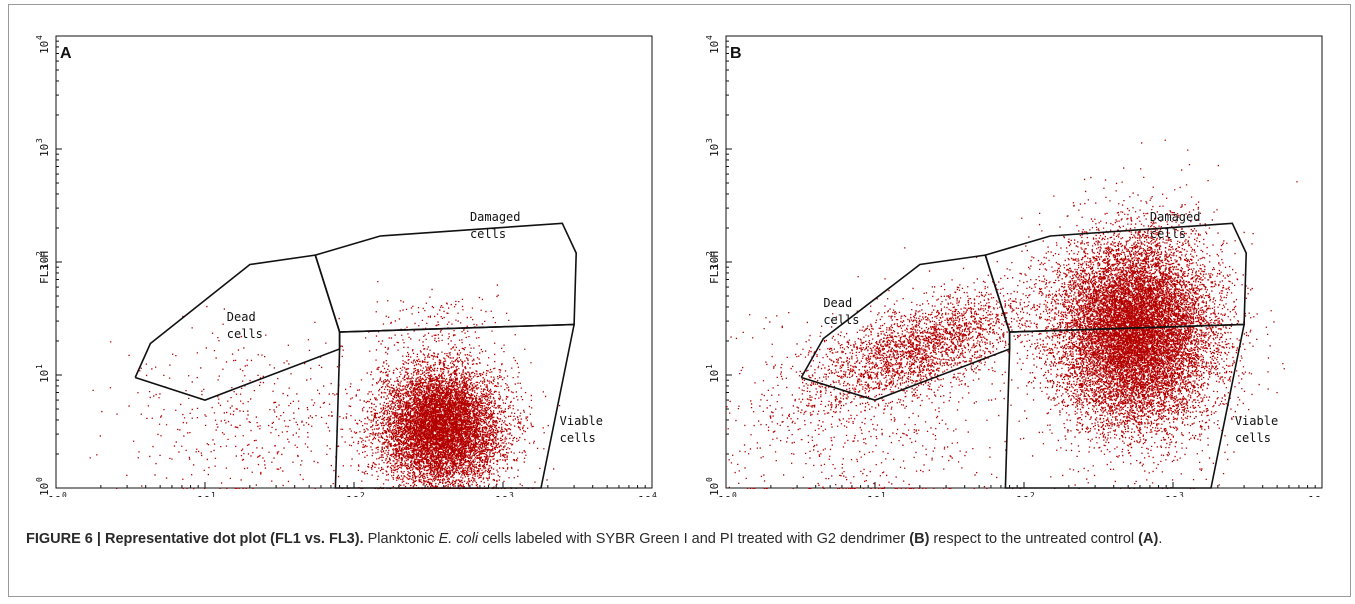 The width and height of the screenshot is (1355, 604). What do you see at coordinates (1034, 539) in the screenshot?
I see `caption-text: respect to the untreated control` at bounding box center [1034, 539].